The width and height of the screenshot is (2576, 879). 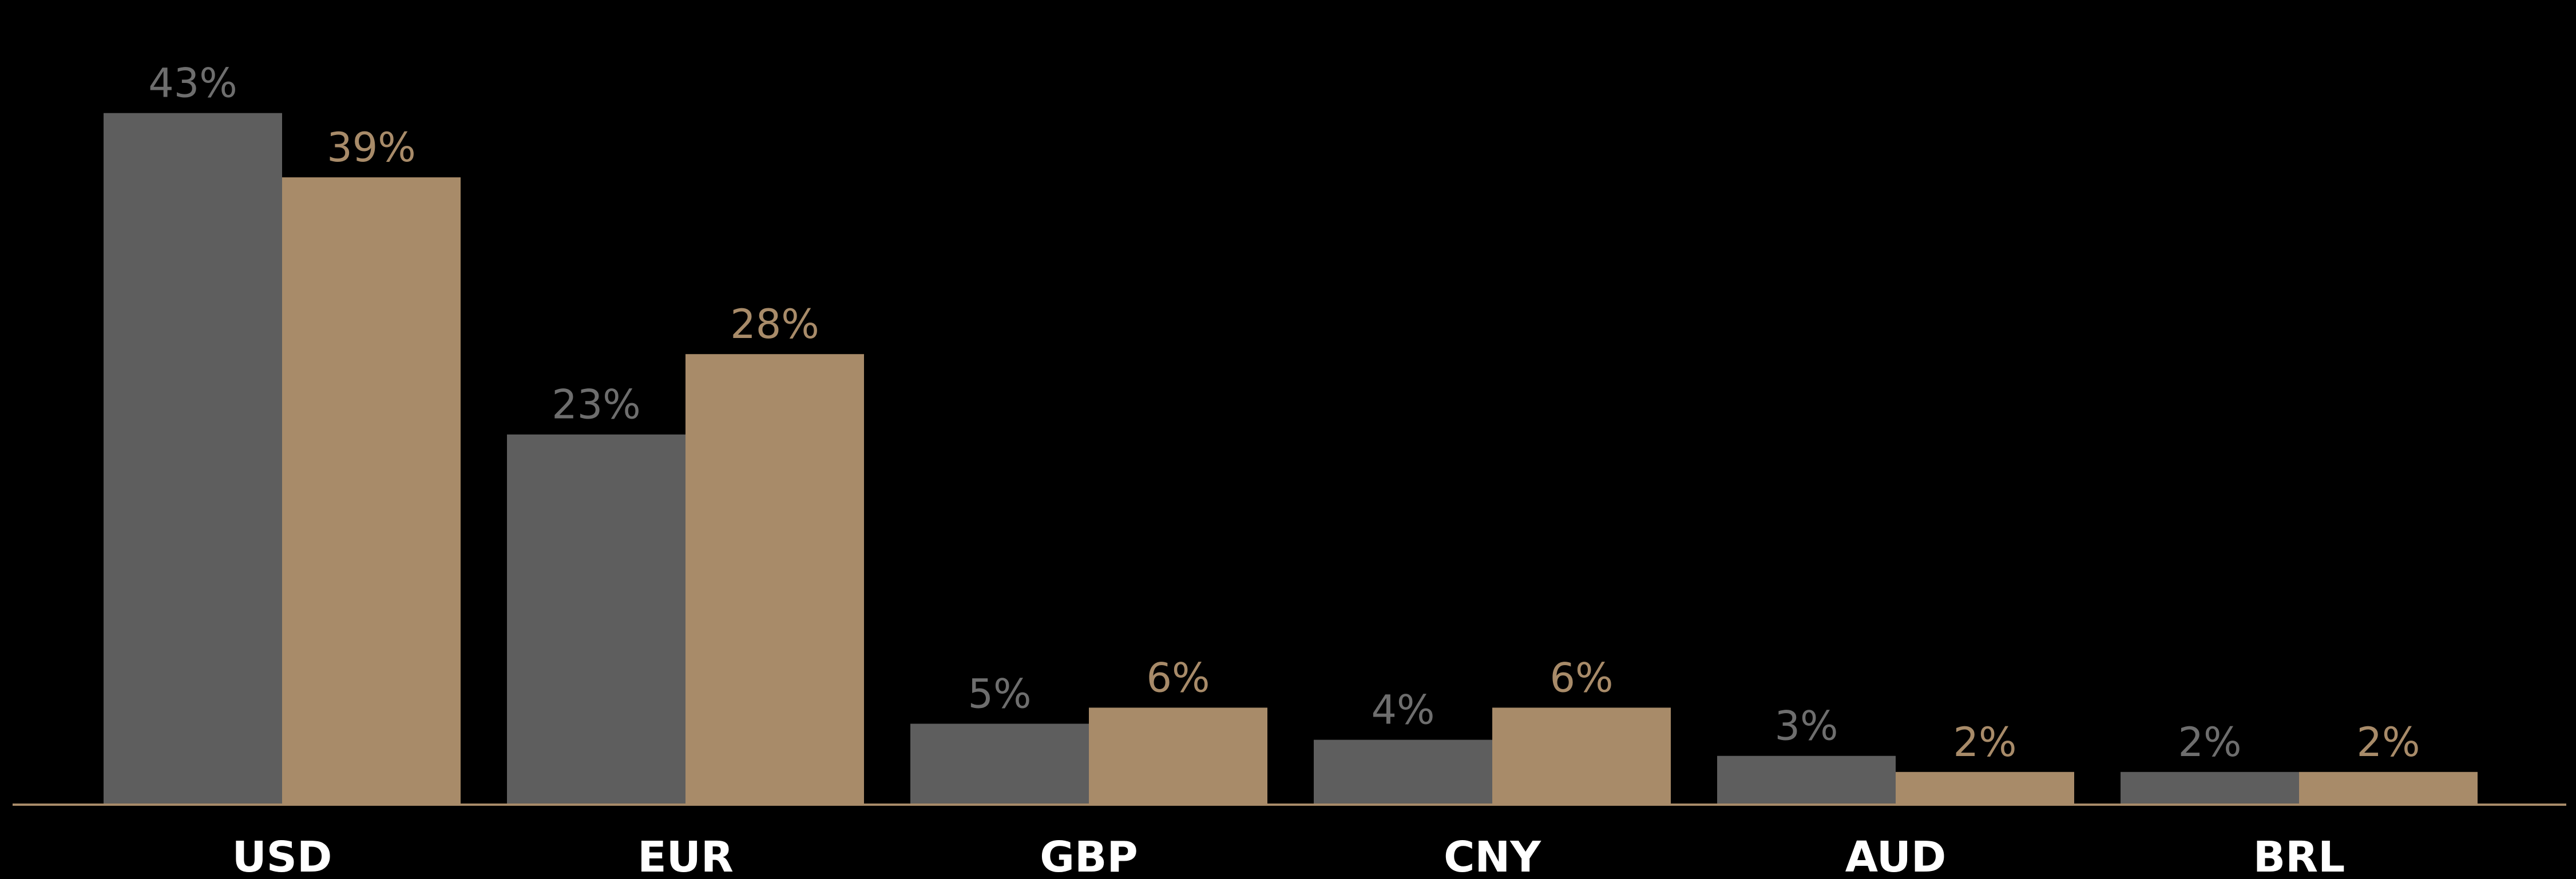 I want to click on x-tick-labels-layer: USD EUR GBP CNY AUD BRL, so click(x=1289, y=856).